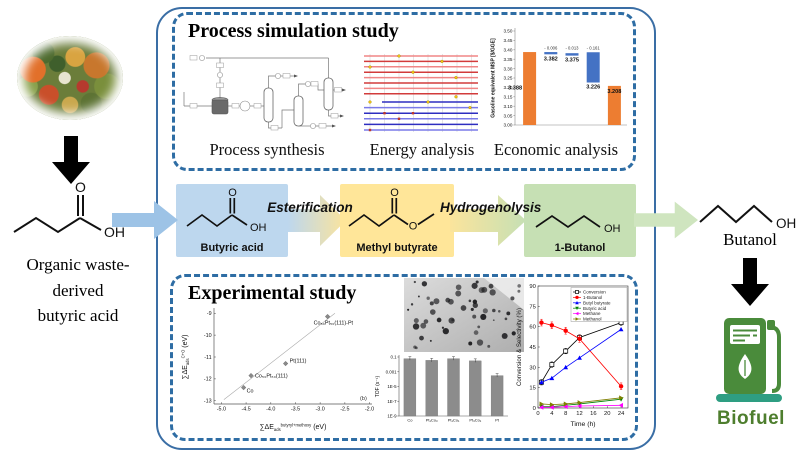 Image resolution: width=800 pixels, height=456 pixels. Describe the element at coordinates (78, 315) in the screenshot. I see `left-caption-line3: butyric acid` at that location.